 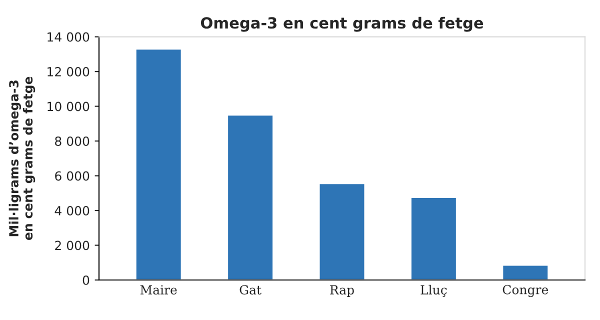 What do you see at coordinates (69, 37) in the screenshot?
I see `y-tick-label: 14 000` at bounding box center [69, 37].